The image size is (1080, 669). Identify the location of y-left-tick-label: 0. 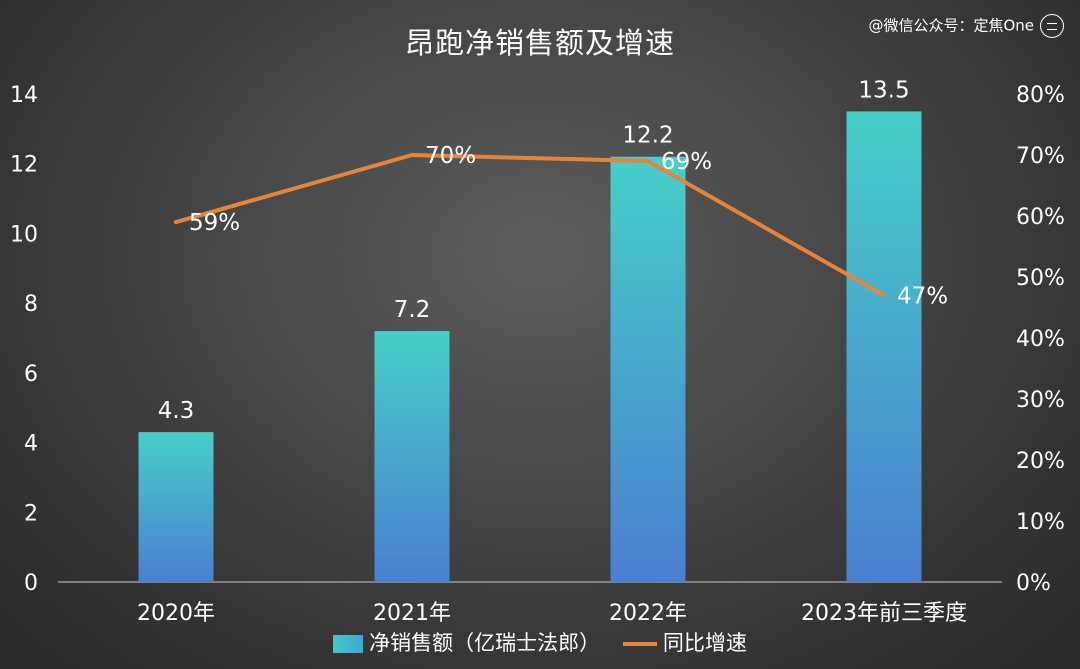
(31, 583).